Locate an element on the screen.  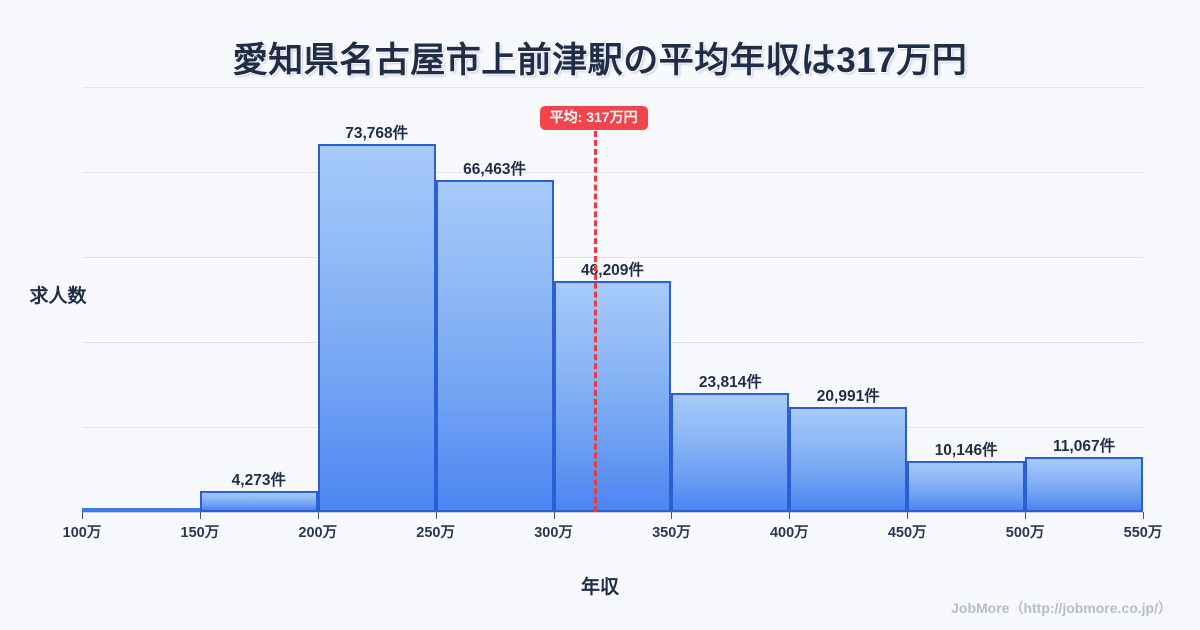
y-axis-title: 求人数 is located at coordinates (58, 296).